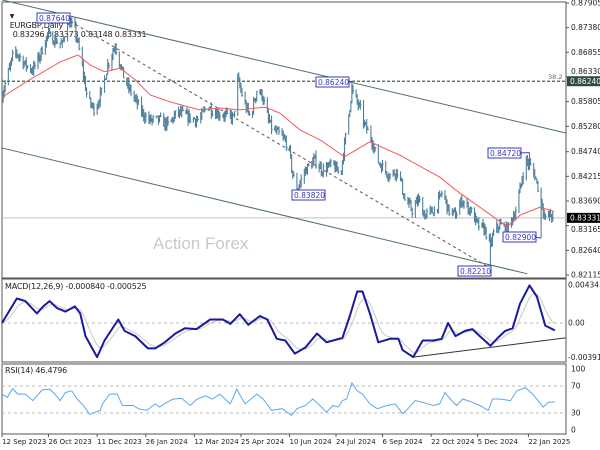 This screenshot has width=600, height=450. Describe the element at coordinates (278, 398) in the screenshot. I see `rsi-line` at that location.